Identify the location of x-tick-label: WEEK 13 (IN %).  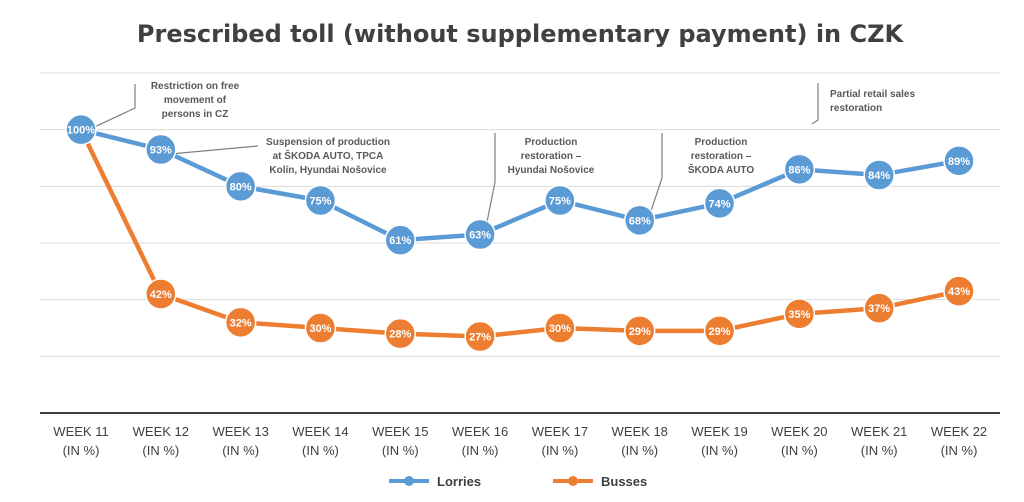
(240, 441).